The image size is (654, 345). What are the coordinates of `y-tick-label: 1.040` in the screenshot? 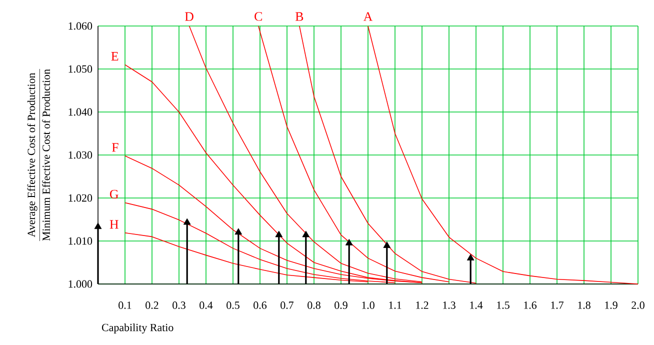 It's located at (80, 112).